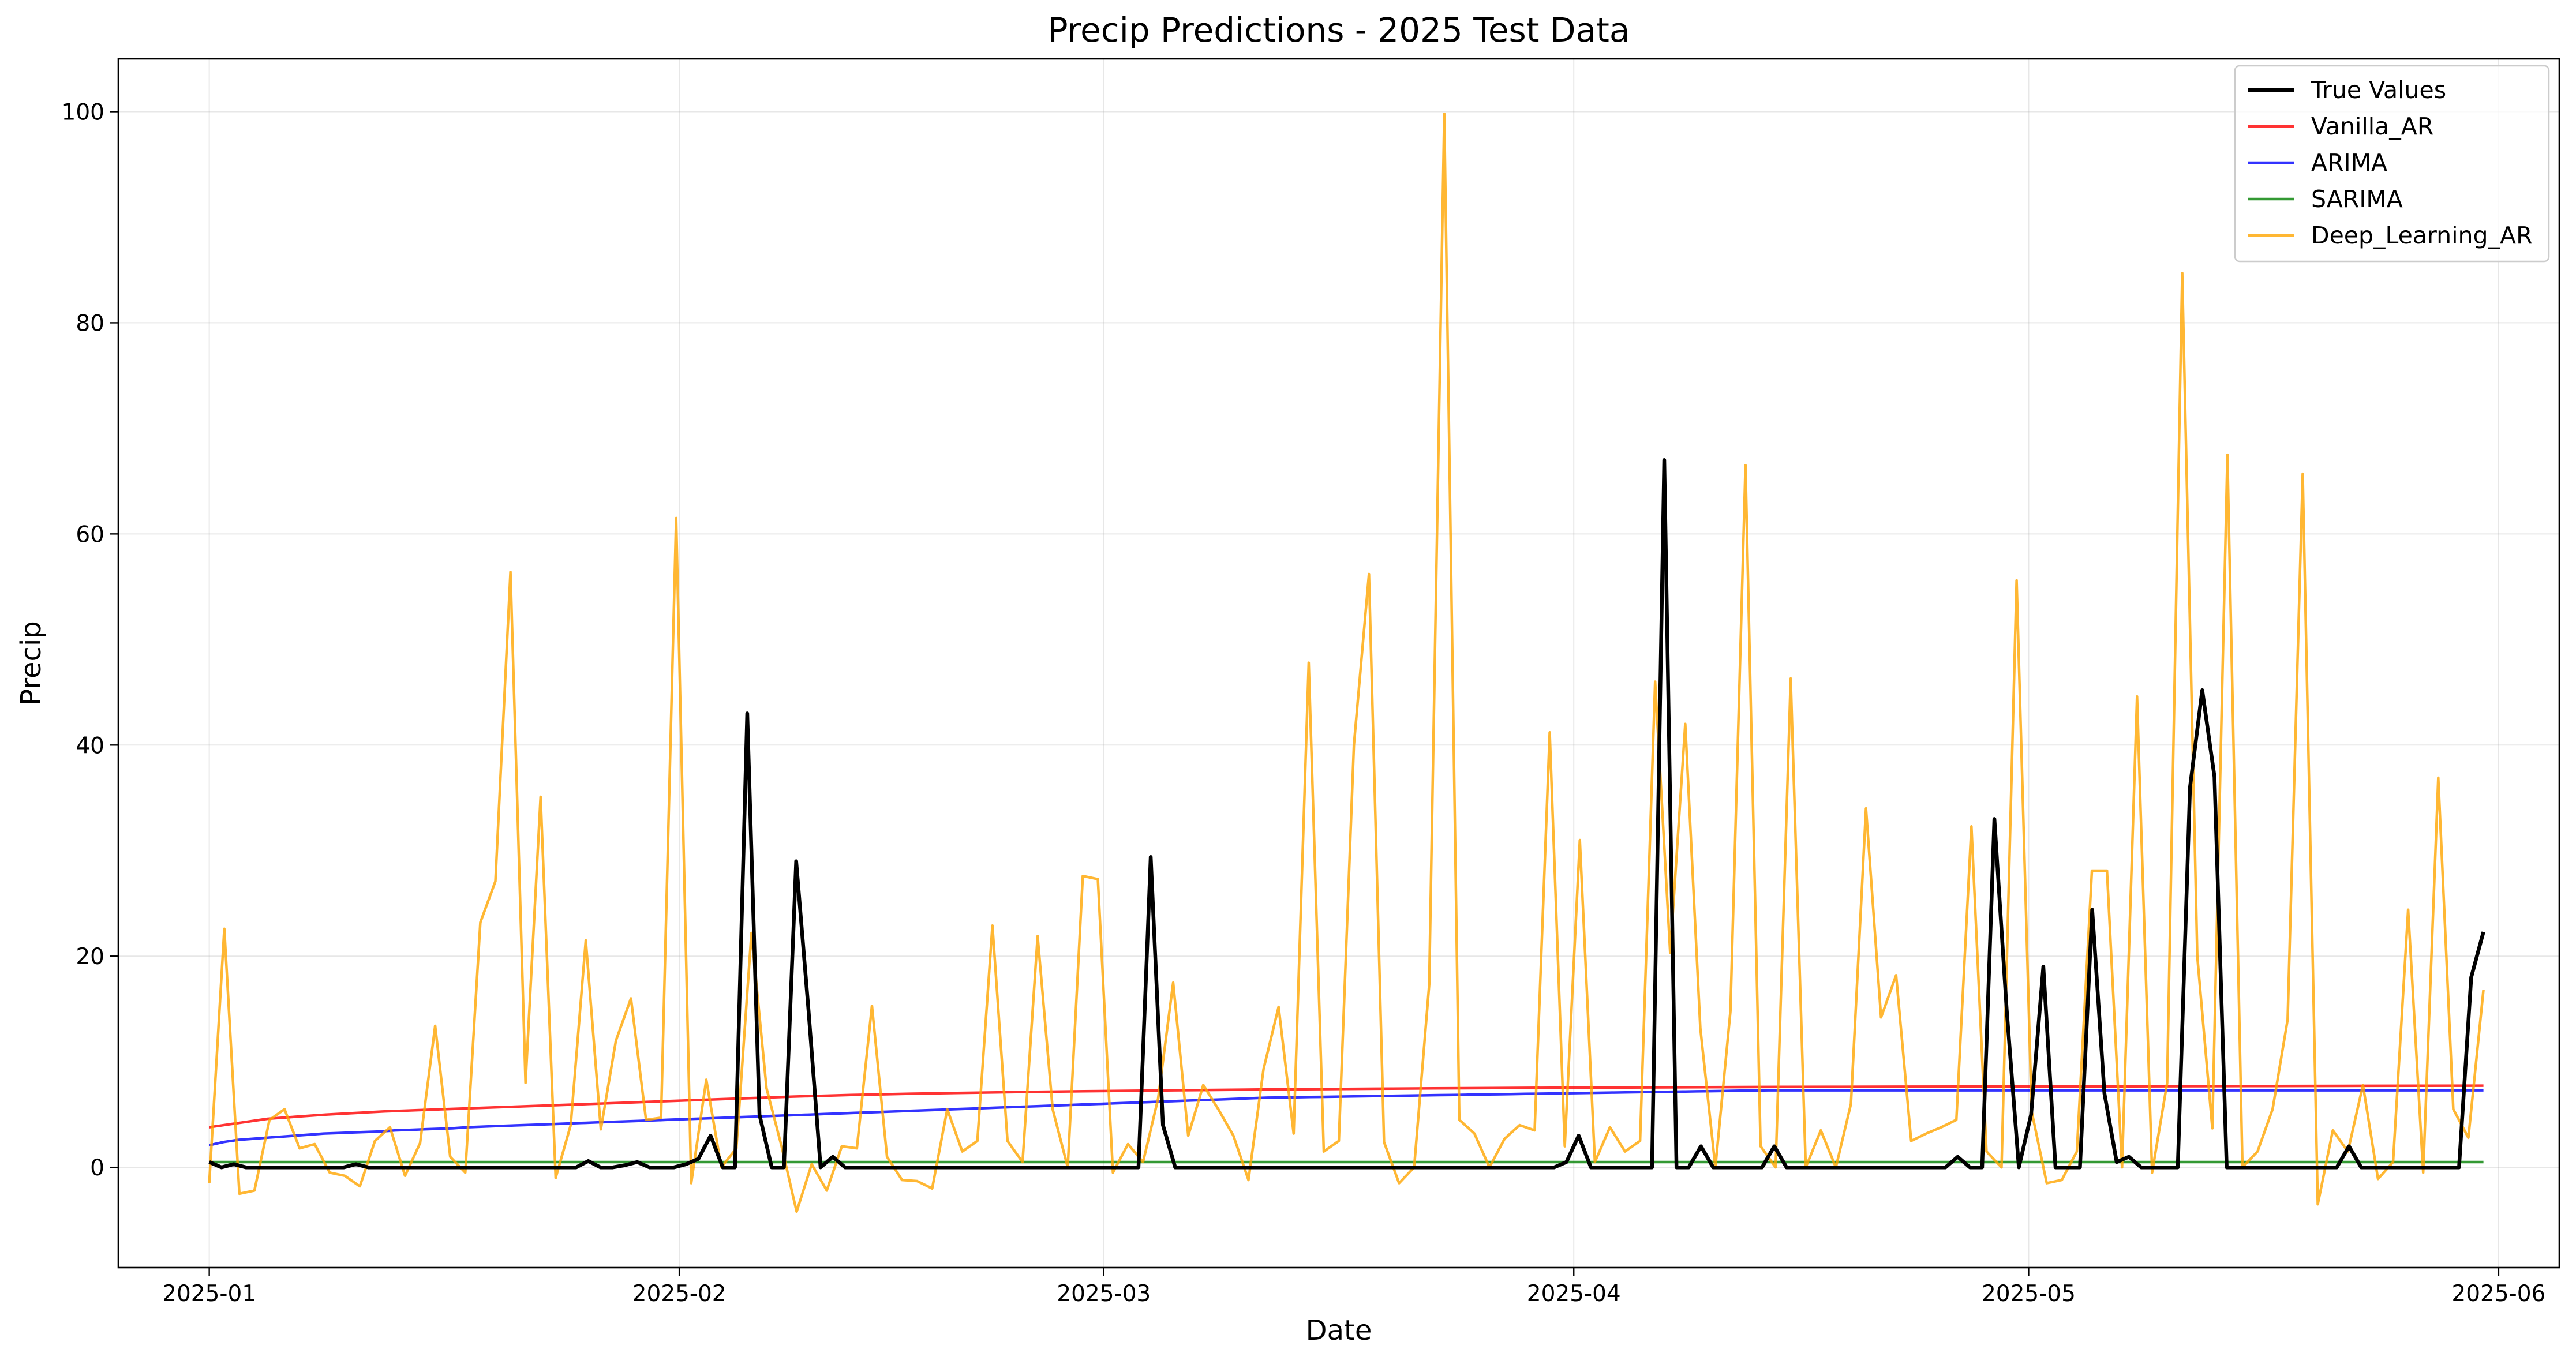 This screenshot has height=1364, width=2576. I want to click on legend-box, so click(2392, 164).